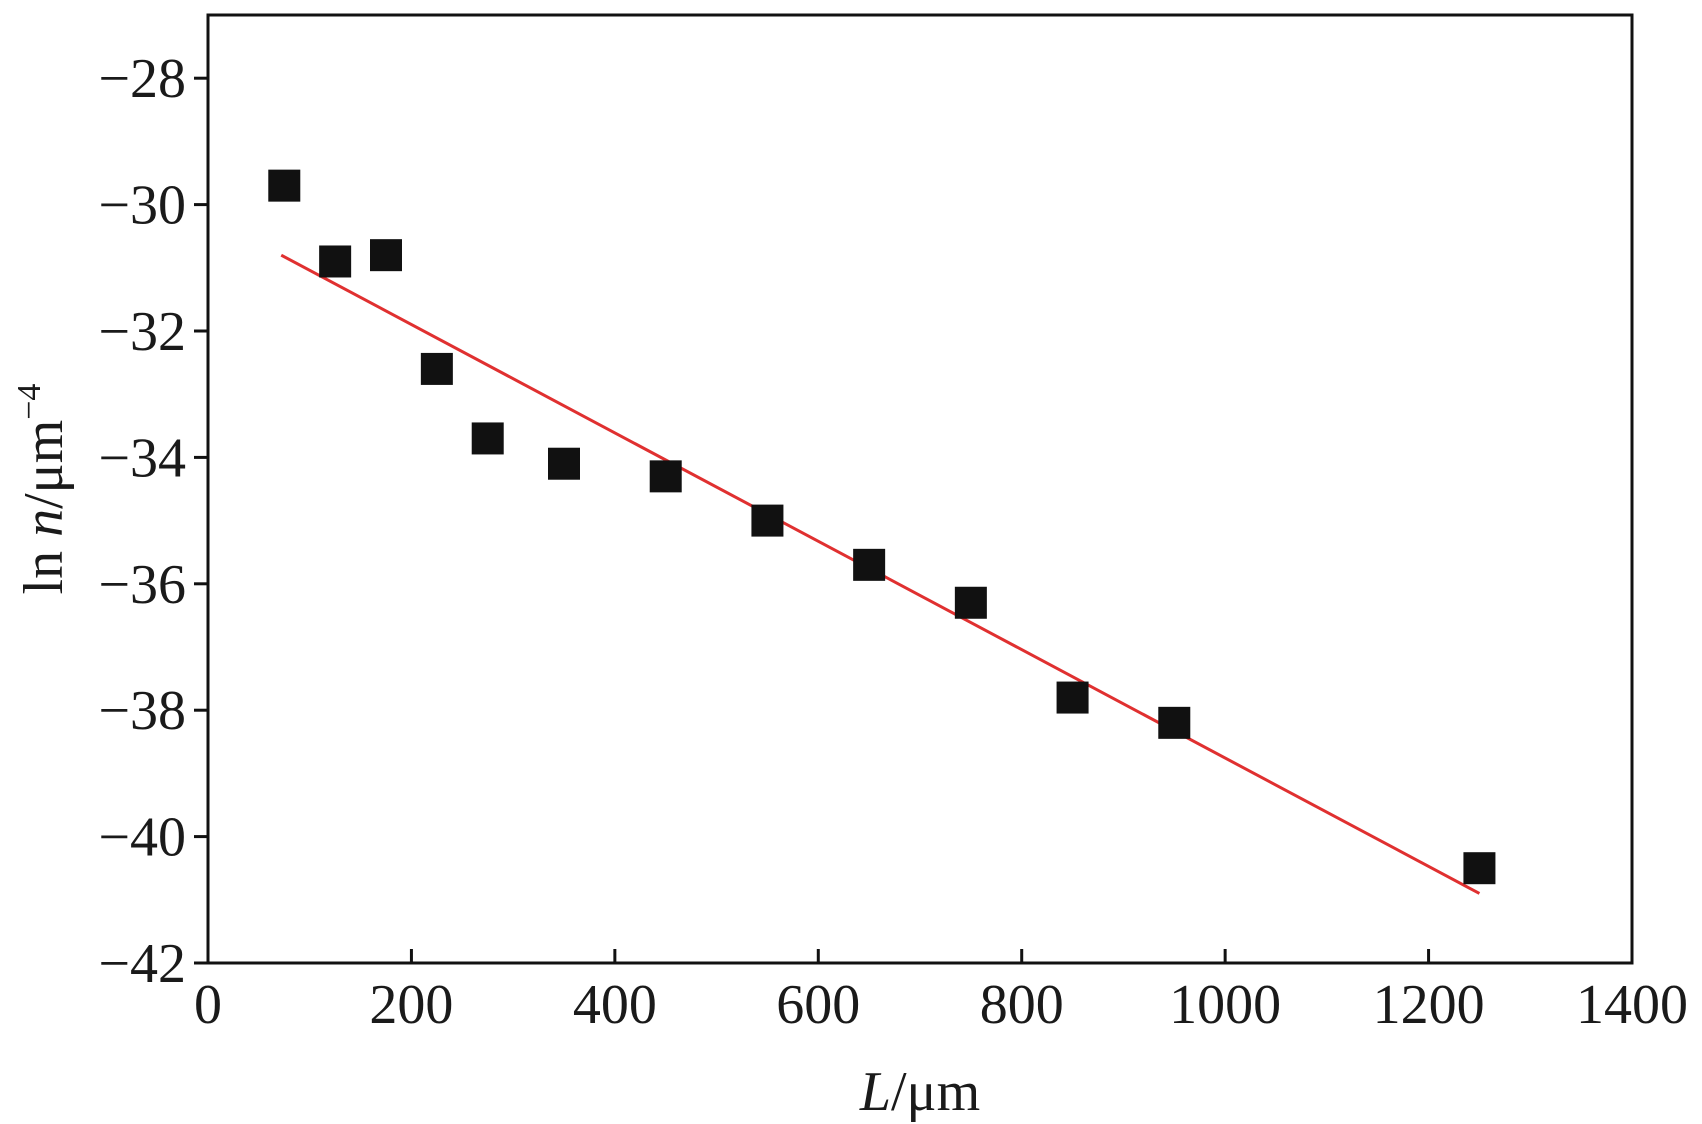 Image resolution: width=1702 pixels, height=1124 pixels. I want to click on y-tick-label: −30, so click(142, 206).